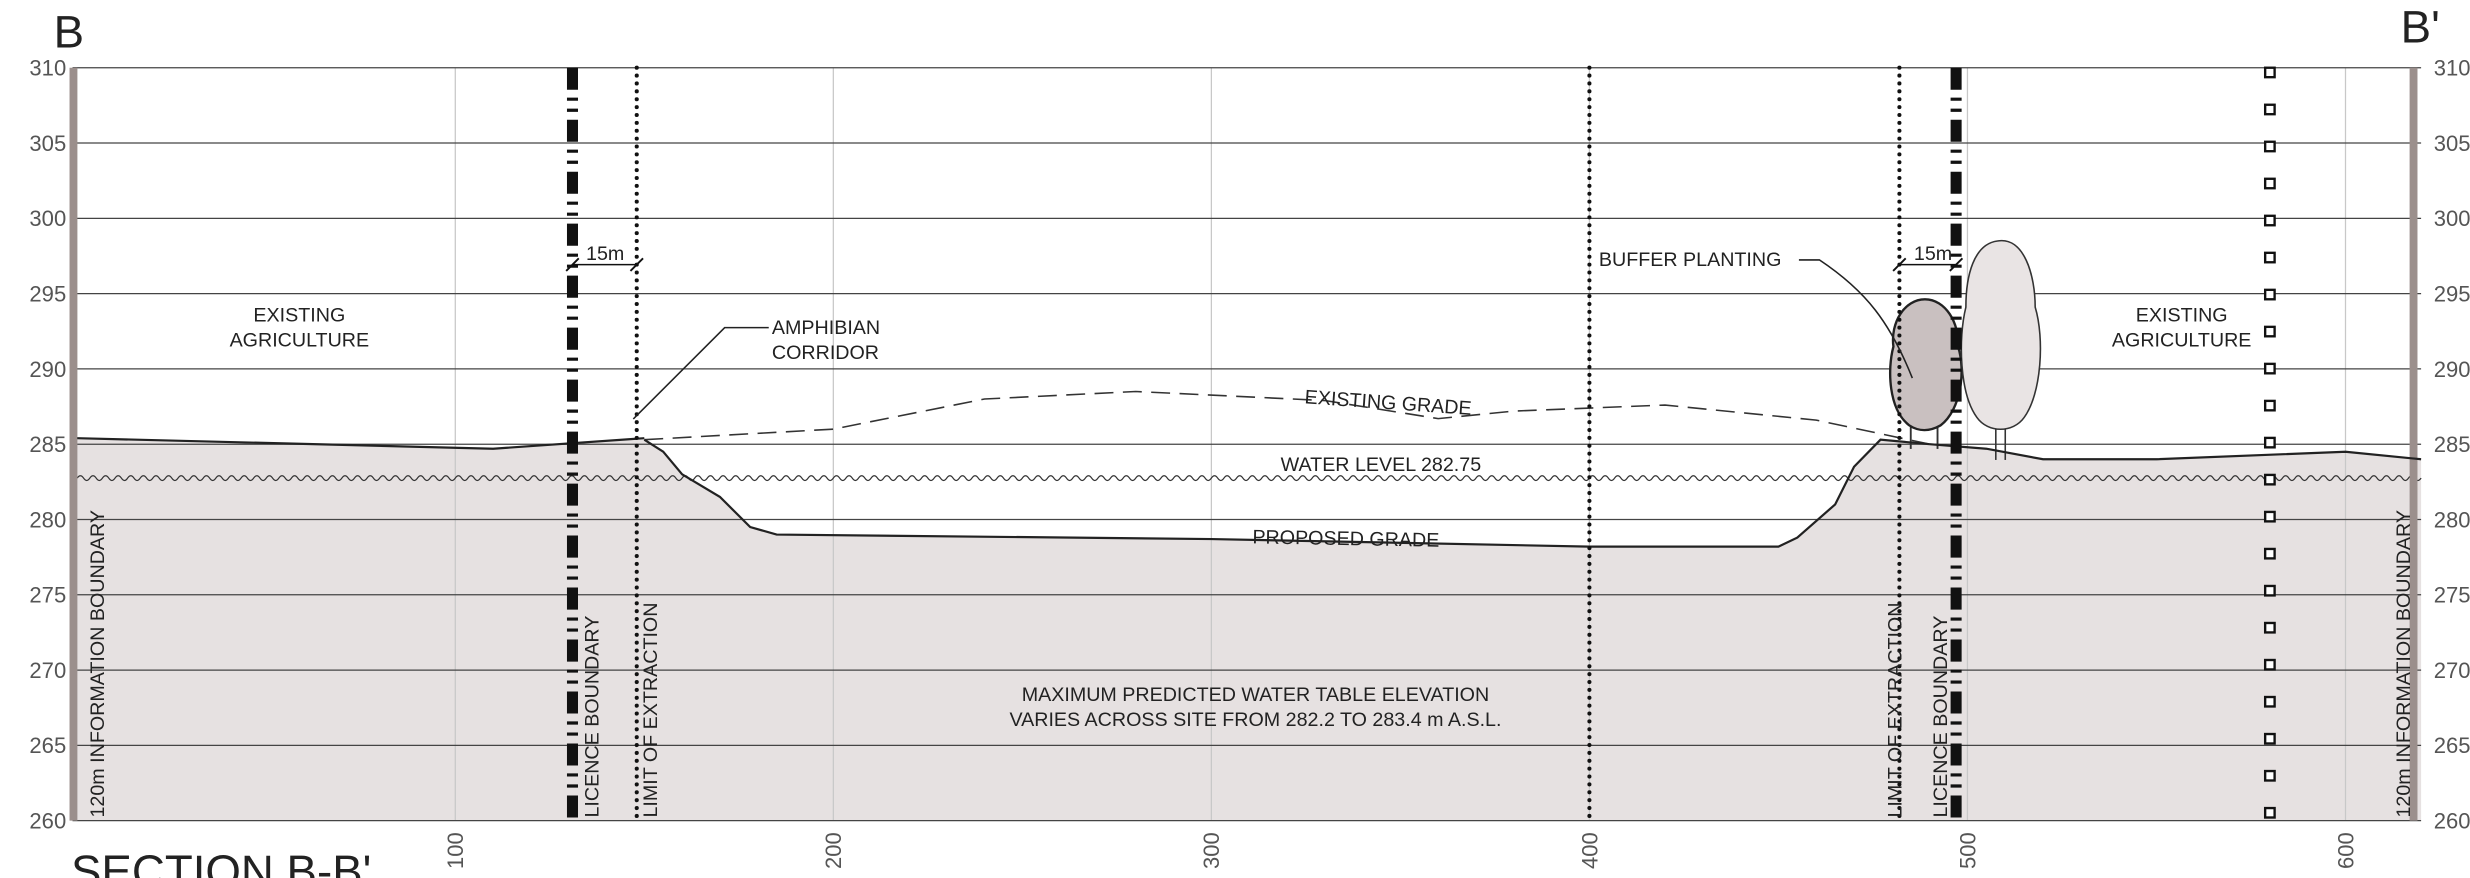  What do you see at coordinates (2452, 68) in the screenshot?
I see `y-tick-label-right: 310` at bounding box center [2452, 68].